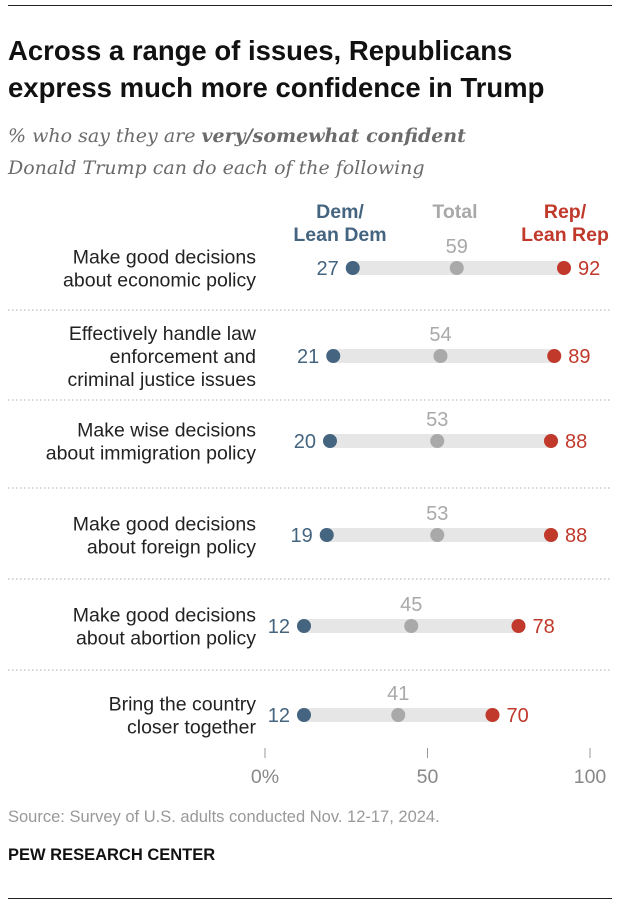 Image resolution: width=620 pixels, height=906 pixels. Describe the element at coordinates (166, 431) in the screenshot. I see `category-label-3-line-1: Make wise decisions` at that location.